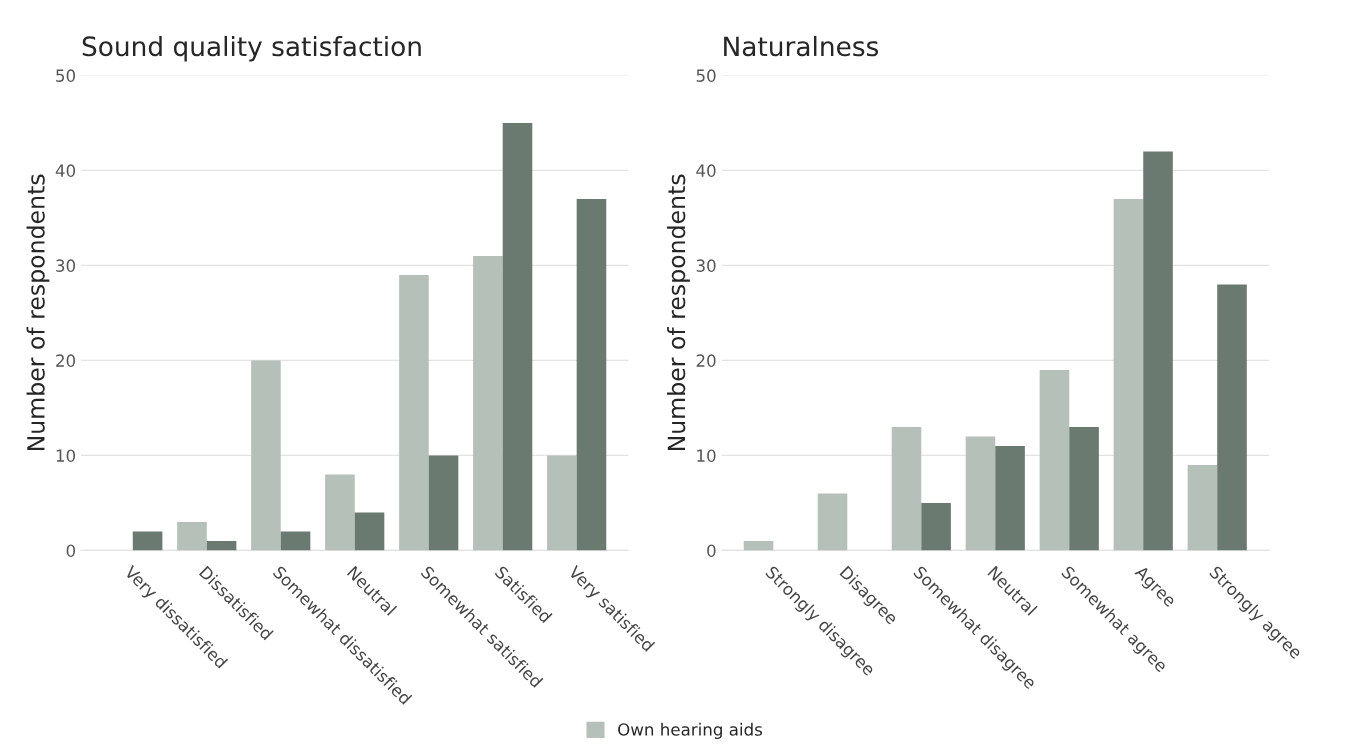  I want to click on chart-title: Sound quality satisfaction, so click(251, 48).